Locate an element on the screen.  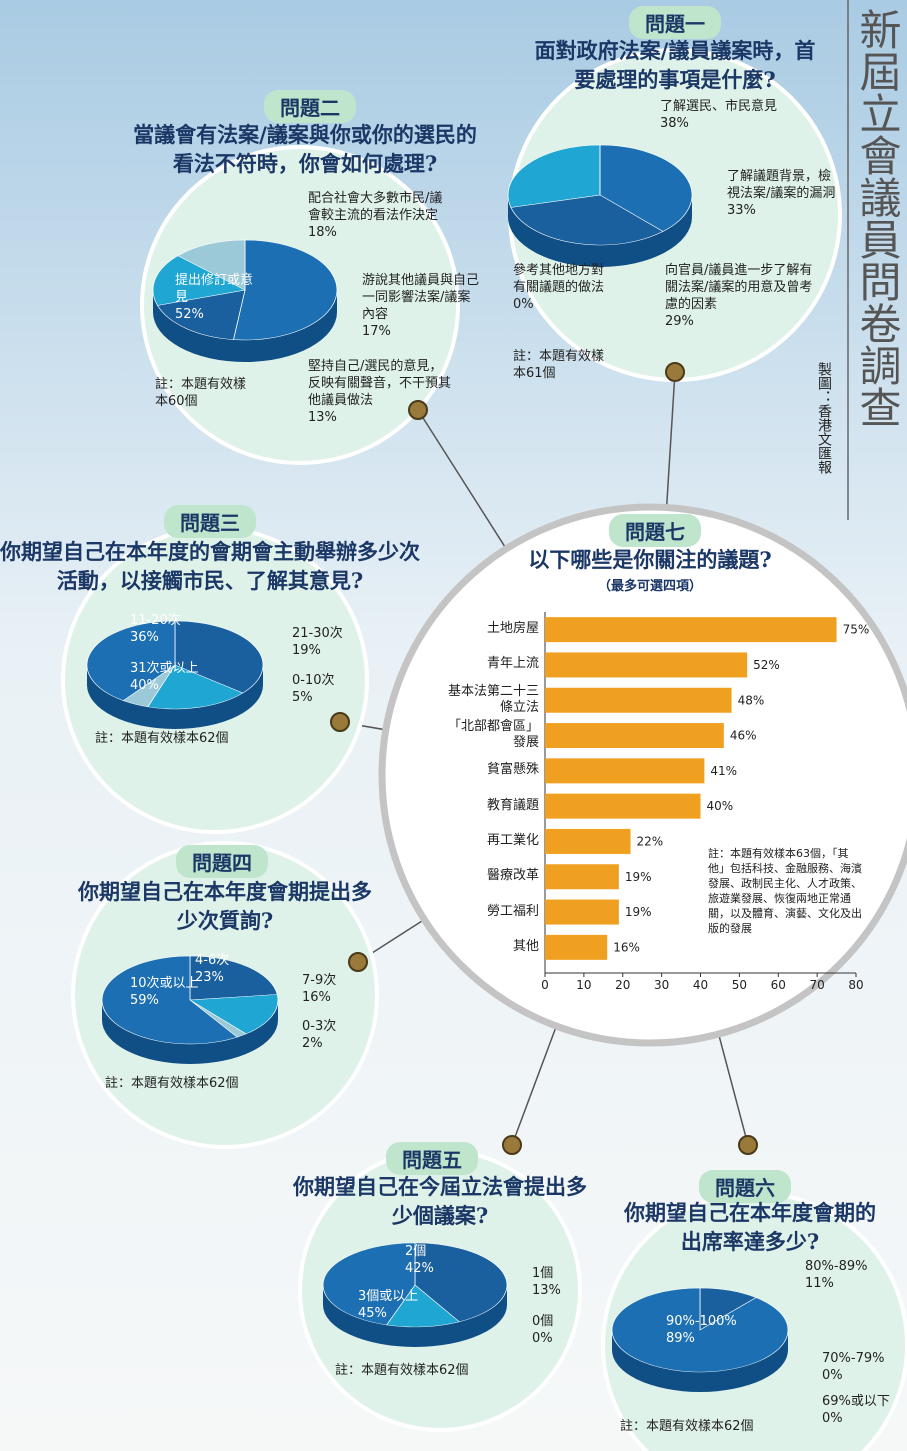
slice-value: 18% is located at coordinates (322, 232).